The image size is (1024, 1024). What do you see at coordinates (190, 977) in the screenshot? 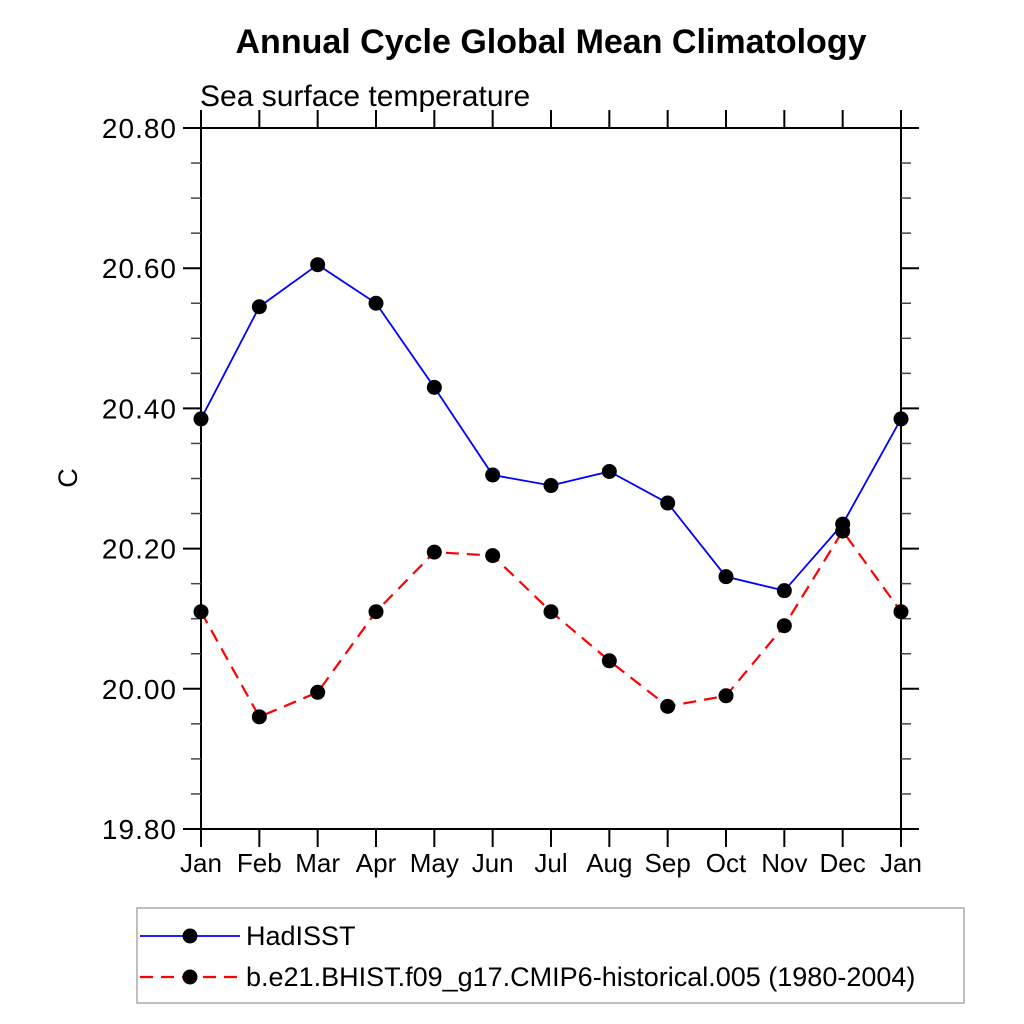
I see `legend-key-model-marker` at bounding box center [190, 977].